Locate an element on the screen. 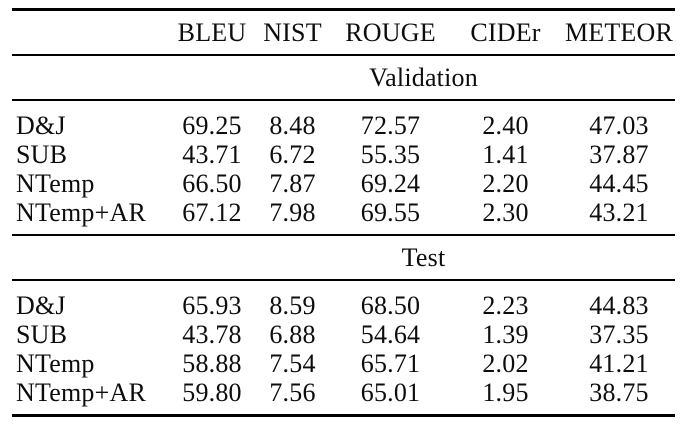 This screenshot has height=430, width=687. metric-value-meteor: 41.21 is located at coordinates (619, 363).